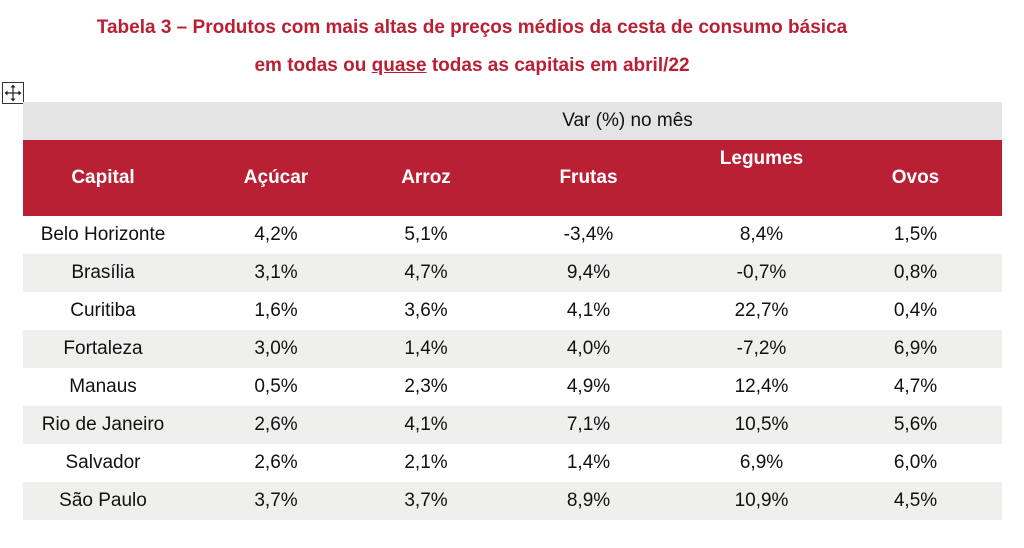 Image resolution: width=1024 pixels, height=548 pixels. What do you see at coordinates (512, 425) in the screenshot?
I see `table-row: Rio de Janeiro 2,6% 4,1% 7,1% 10,5% 5,6%` at bounding box center [512, 425].